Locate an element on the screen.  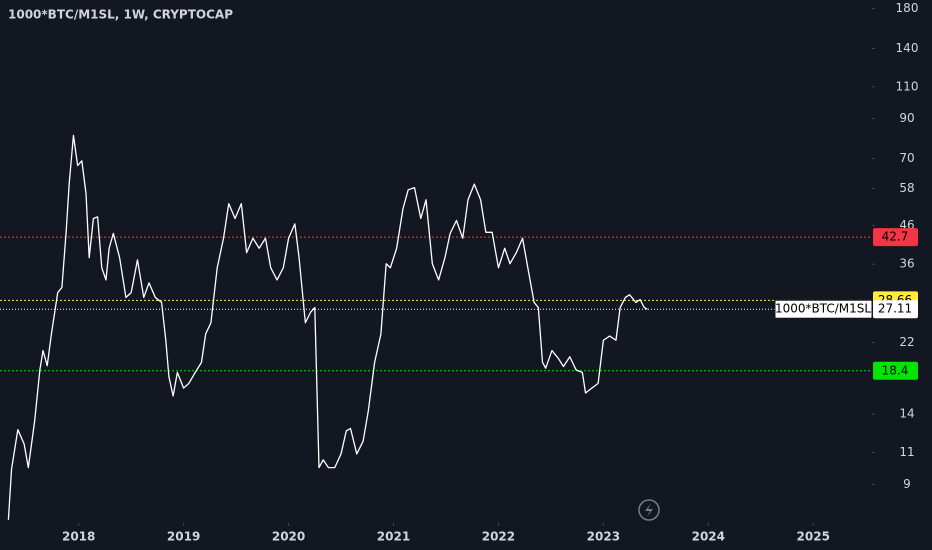
x-tick-label: 2022 is located at coordinates (498, 537).